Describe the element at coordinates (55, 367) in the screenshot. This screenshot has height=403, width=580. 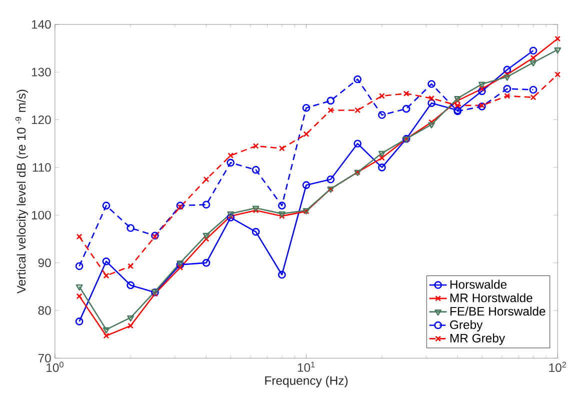
I see `x-tick-label: 10$^{0}$` at that location.